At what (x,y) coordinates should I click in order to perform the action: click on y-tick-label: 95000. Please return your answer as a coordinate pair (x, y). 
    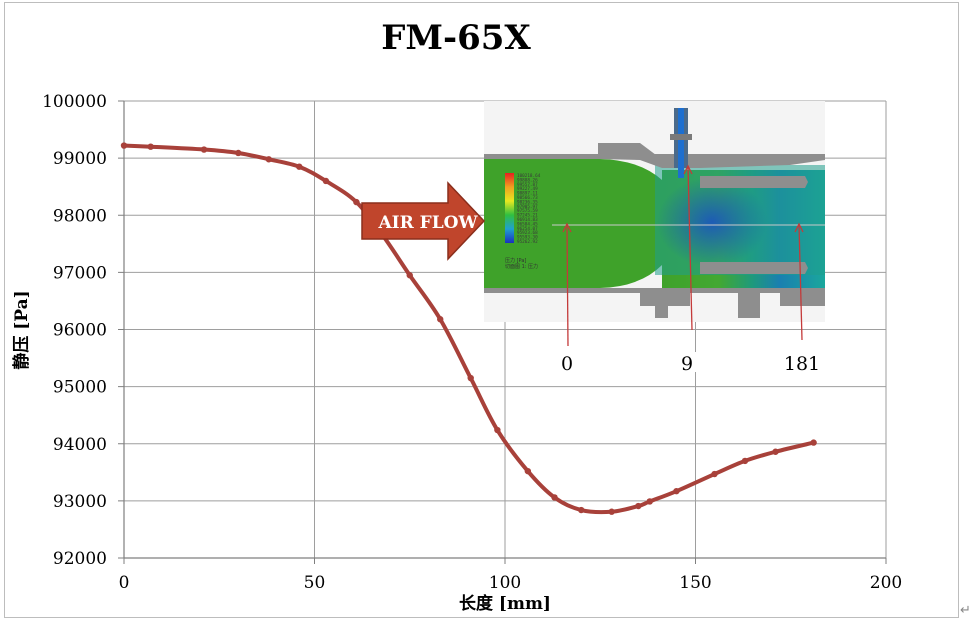
    Looking at the image, I should click on (80, 388).